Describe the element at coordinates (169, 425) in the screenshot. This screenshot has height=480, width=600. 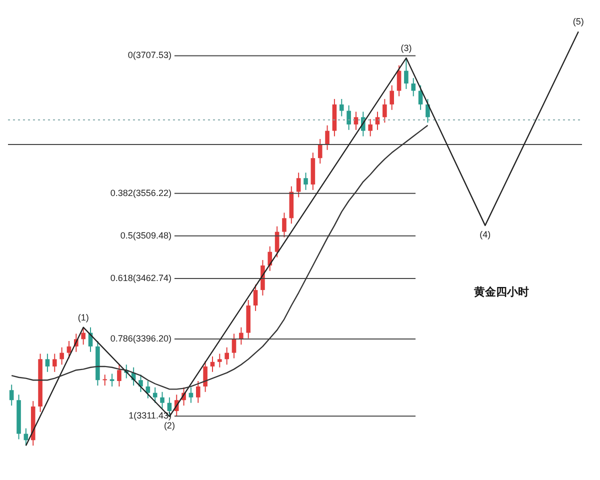
I see `annotation: (2)` at that location.